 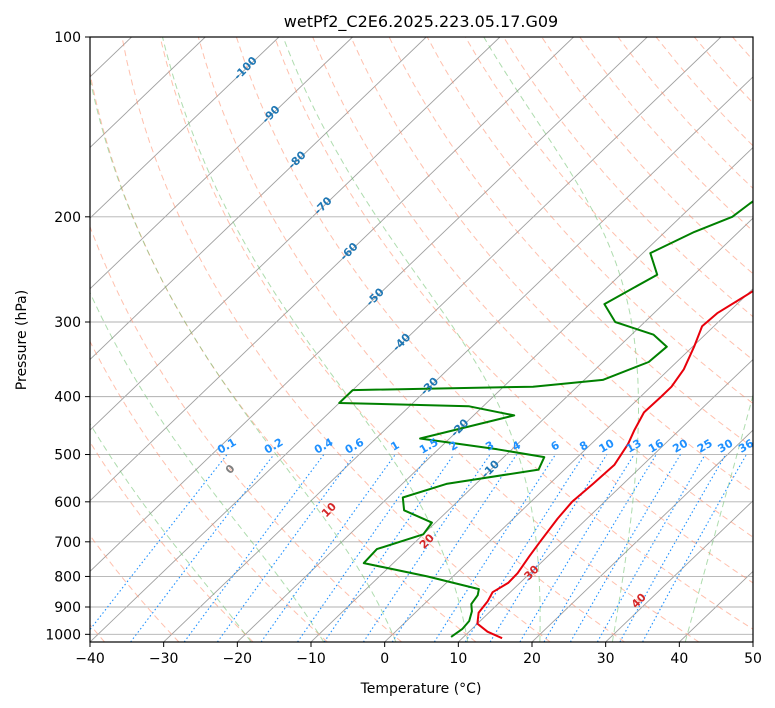 What do you see at coordinates (384, 659) in the screenshot?
I see `x-tick-label: 0` at bounding box center [384, 659].